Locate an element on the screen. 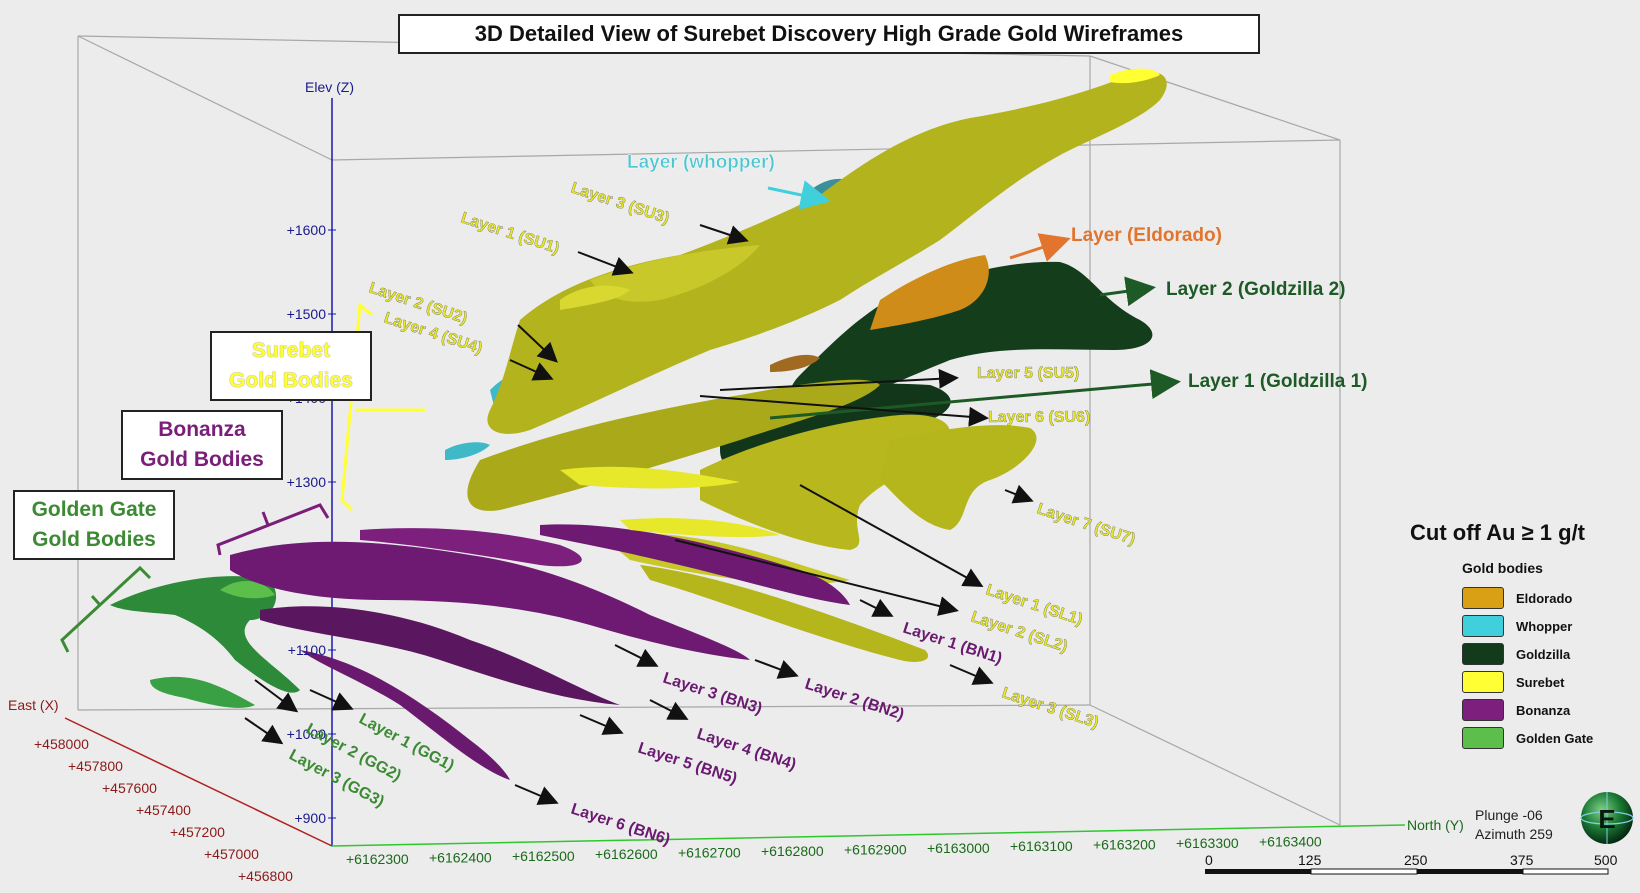 The height and width of the screenshot is (893, 1640). bonanza-bodies is located at coordinates (540, 652).